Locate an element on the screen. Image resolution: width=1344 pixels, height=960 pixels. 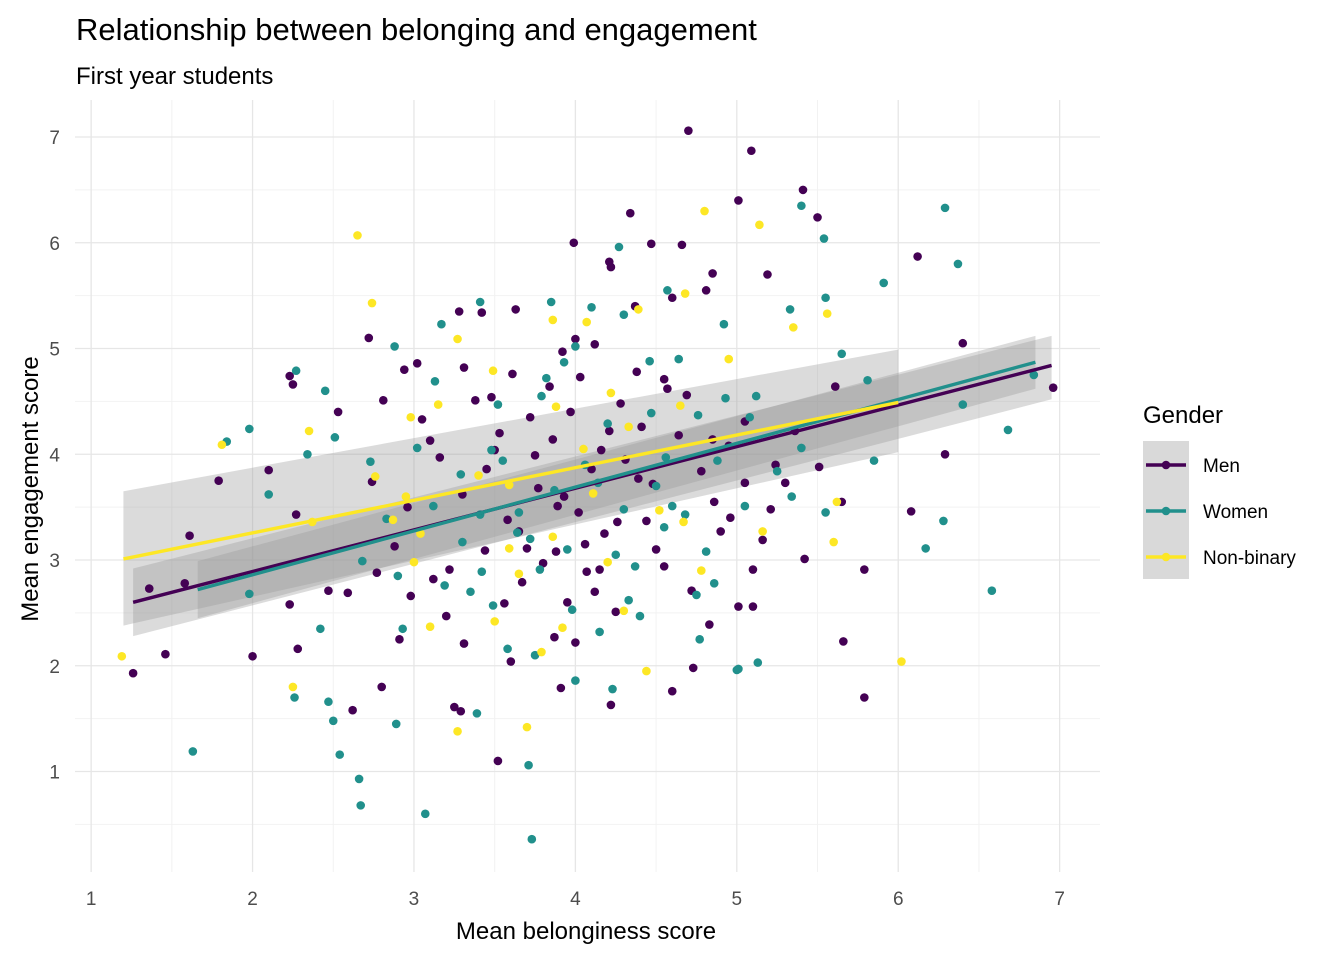
chart-subtitle: First year students is located at coordinates (174, 76).